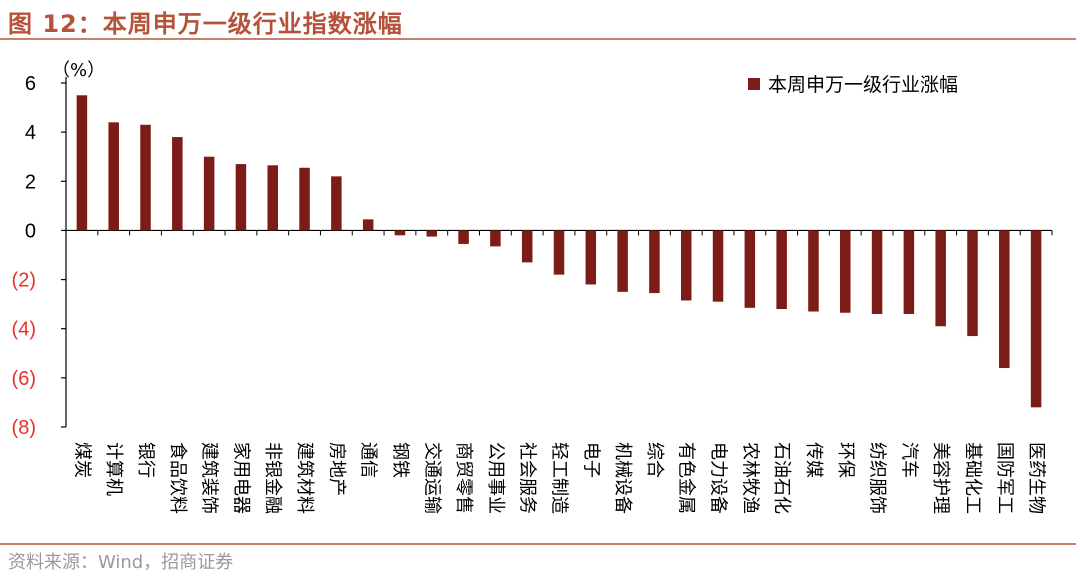  Describe the element at coordinates (877, 272) in the screenshot. I see `bar-纺织服饰` at that location.